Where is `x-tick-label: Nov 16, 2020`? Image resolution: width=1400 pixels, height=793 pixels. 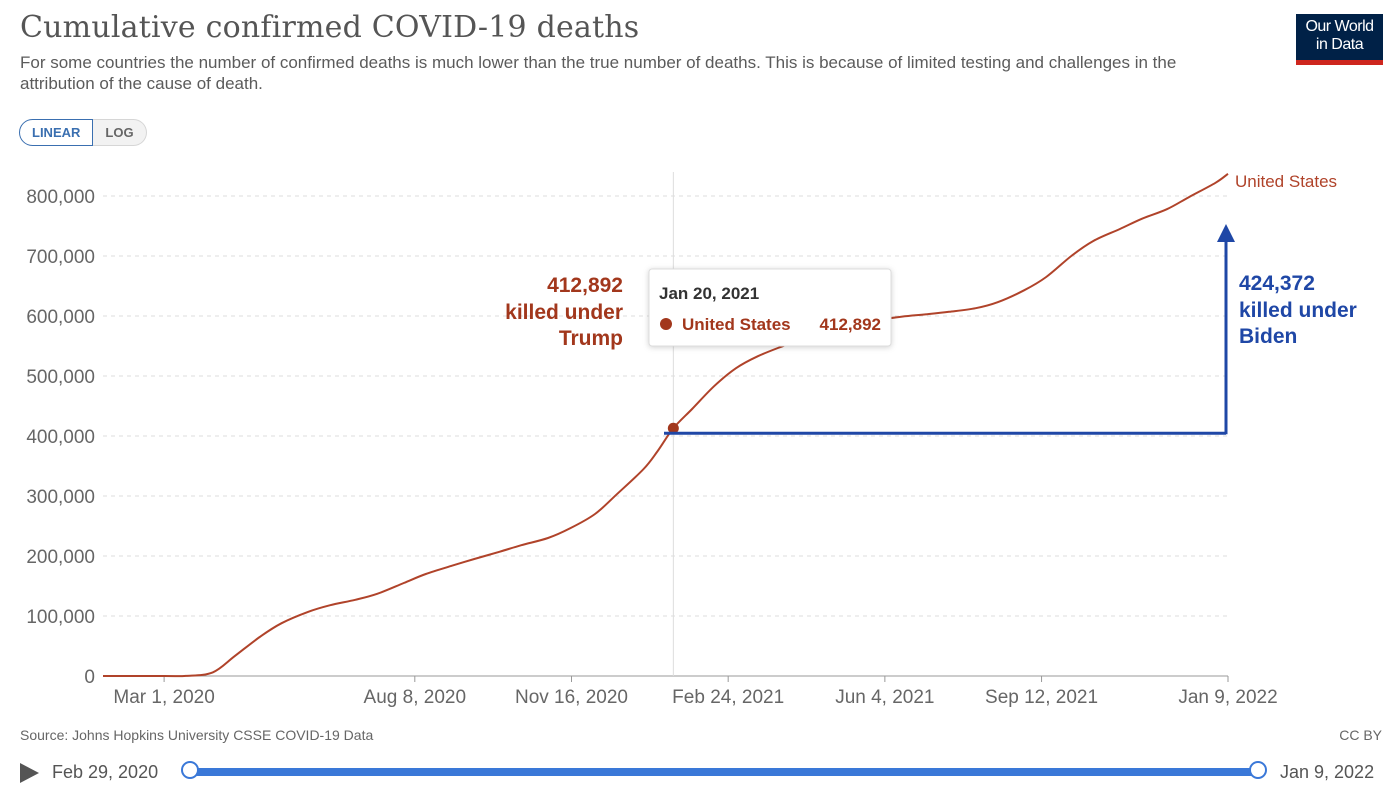
x-tick-label: Nov 16, 2020 is located at coordinates (571, 697).